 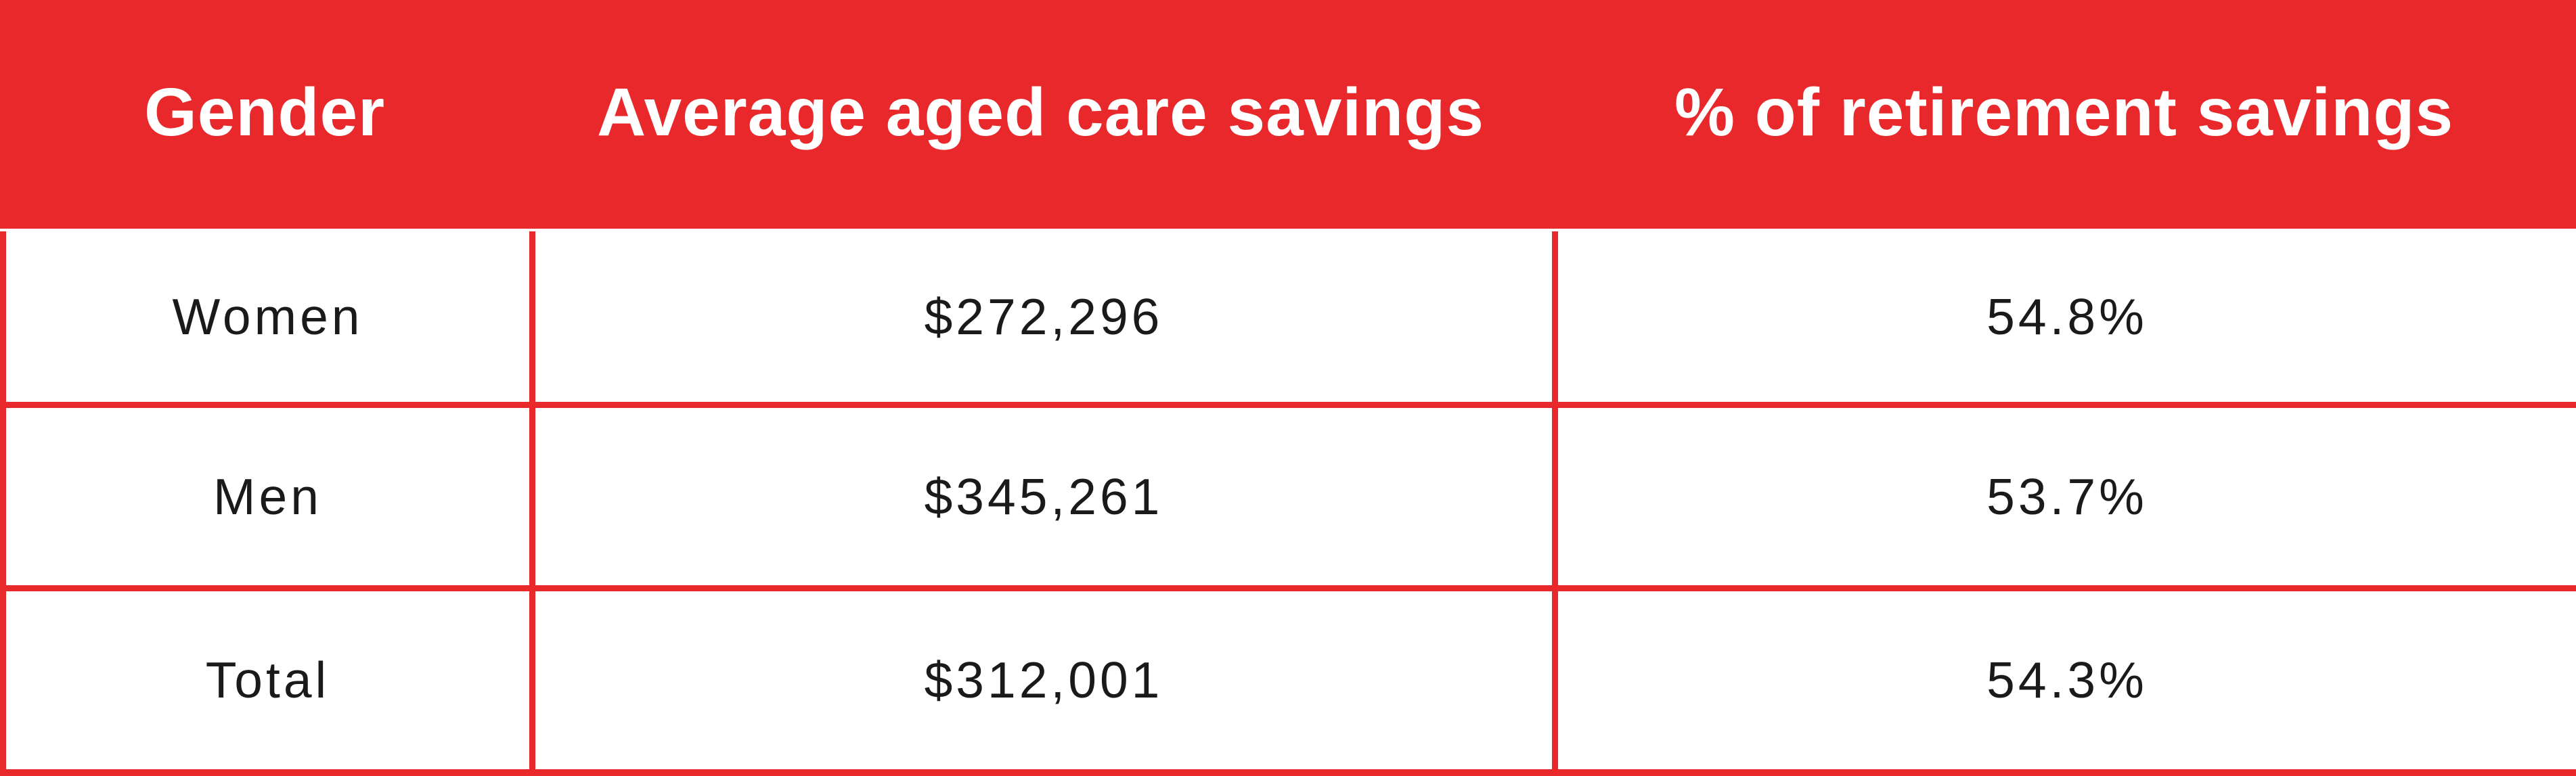 I want to click on header-cell-average-aged-care-savings: Average aged care savings, so click(x=1040, y=112).